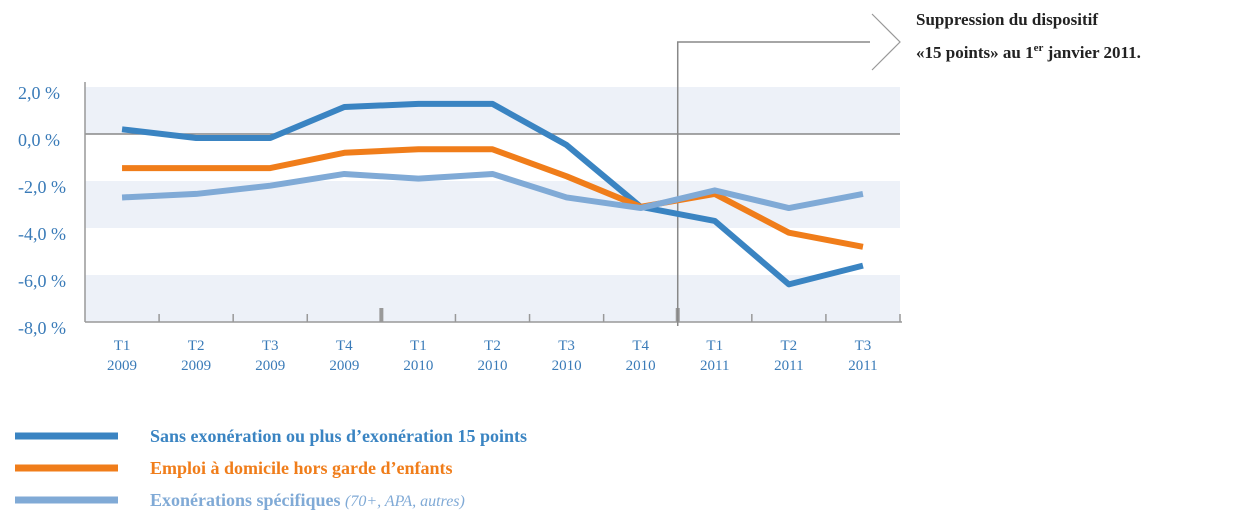  Describe the element at coordinates (405, 501) in the screenshot. I see `legend-note: (70+, APA, autres)` at that location.